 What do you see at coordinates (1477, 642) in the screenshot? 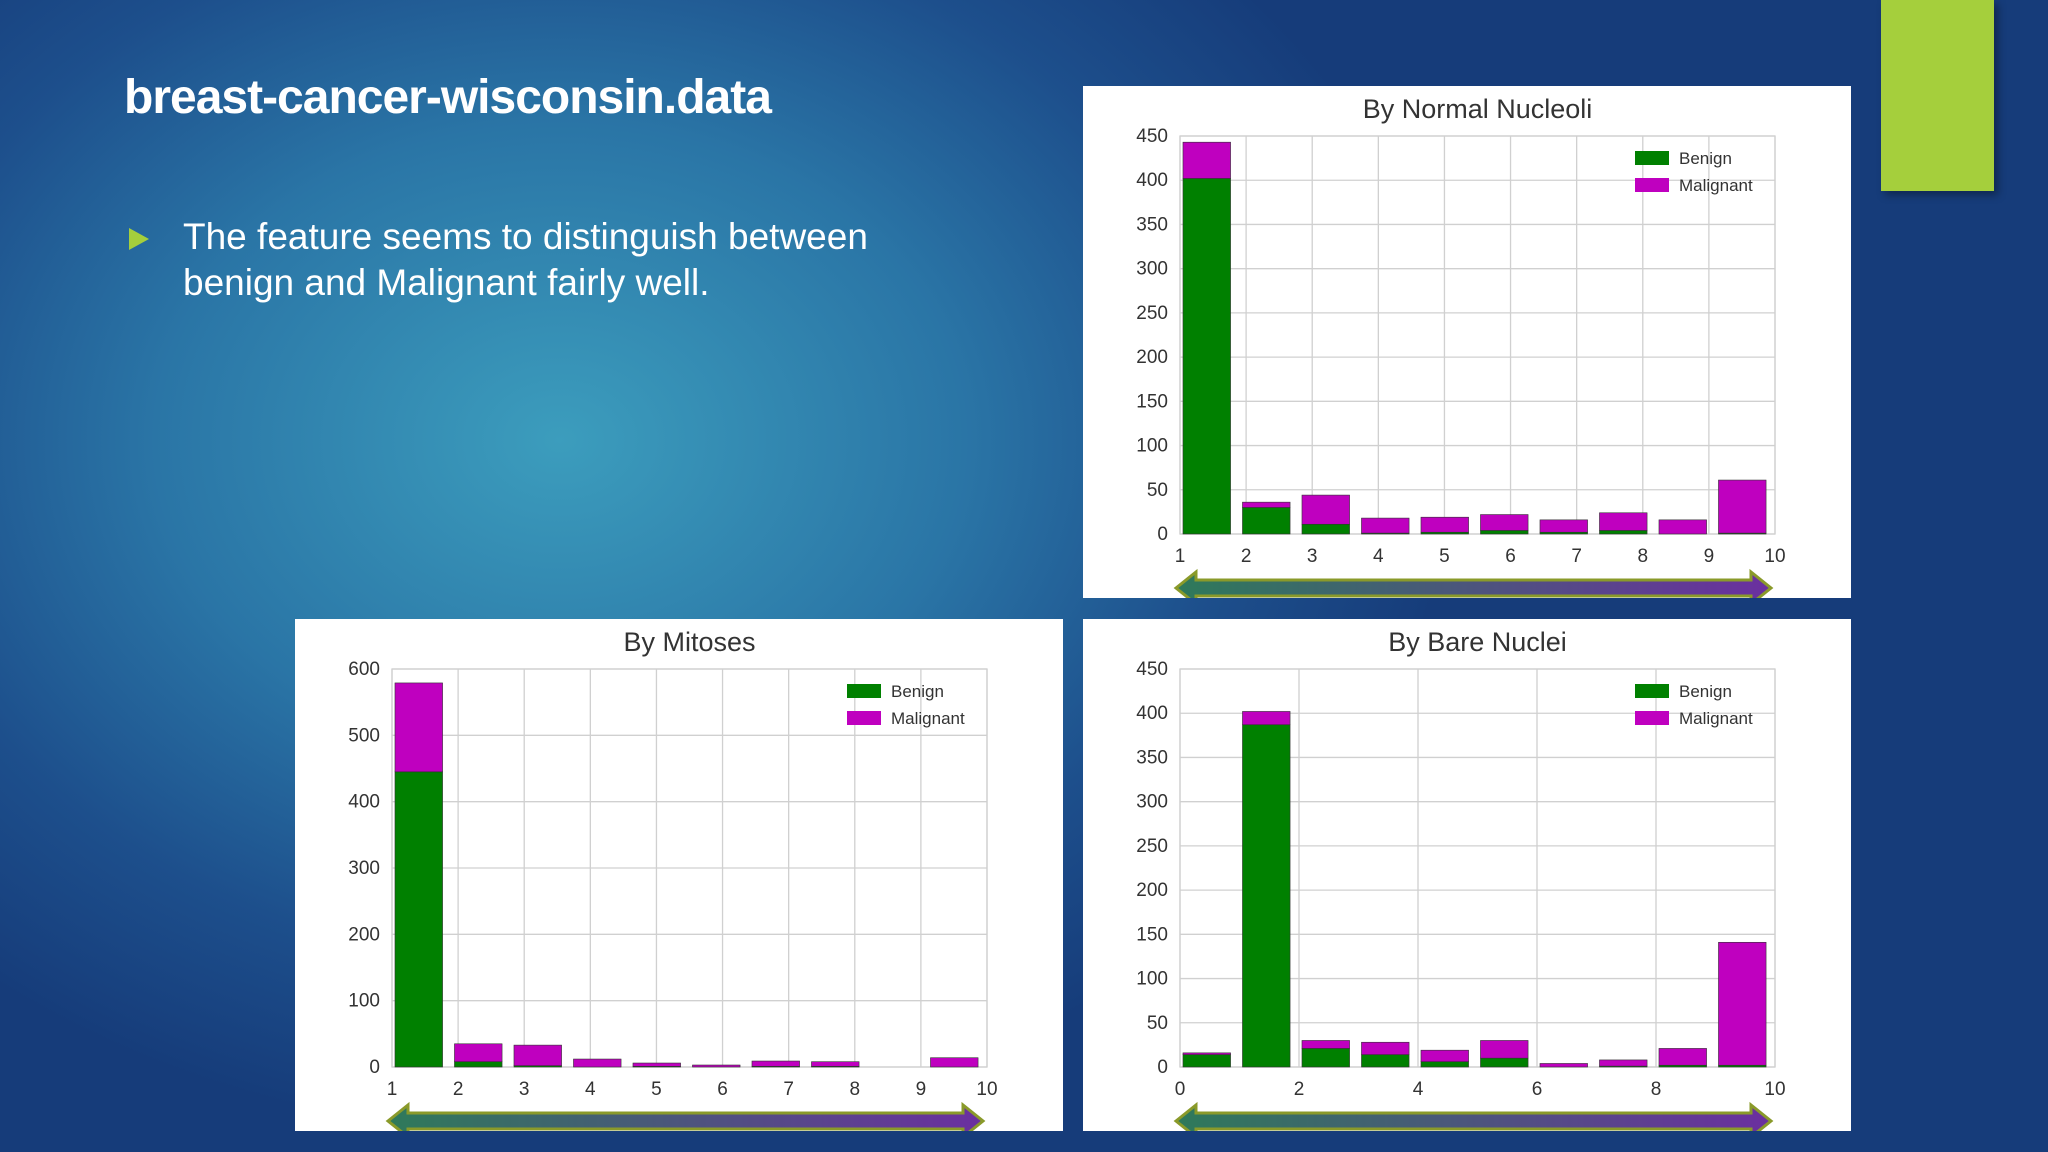
I see `chart-title: By Bare Nuclei` at bounding box center [1477, 642].